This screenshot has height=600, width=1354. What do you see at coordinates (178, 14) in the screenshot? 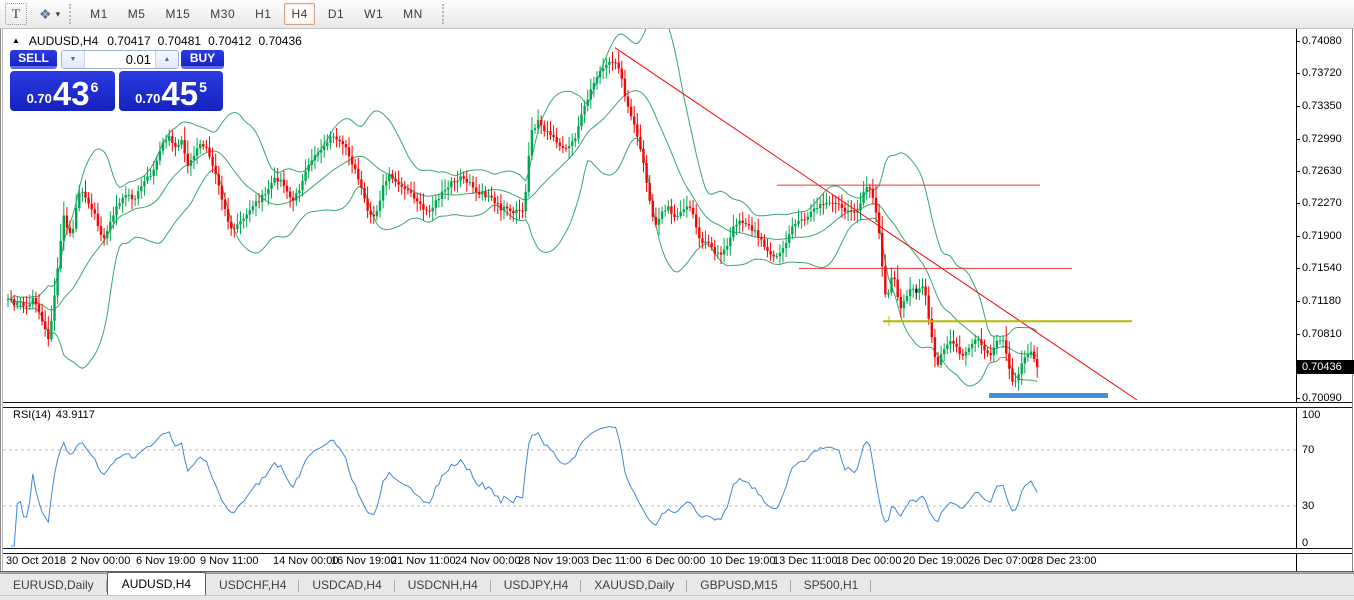
I see `timeframe-button-m15: M15` at bounding box center [178, 14].